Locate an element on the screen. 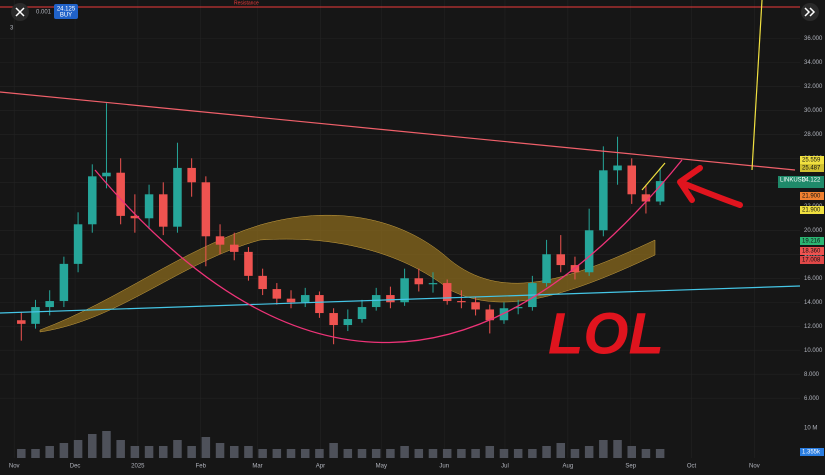  x-tick-label: Oct is located at coordinates (692, 467).